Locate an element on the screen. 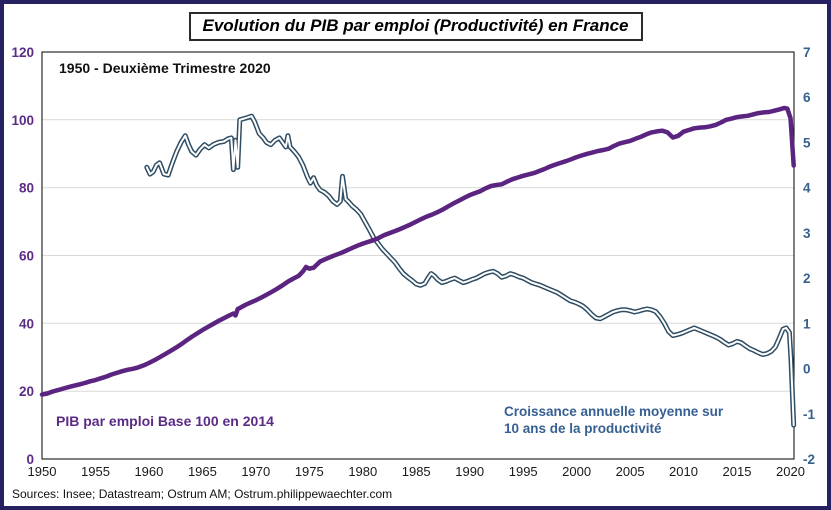 The width and height of the screenshot is (831, 510). x-axis-tick-label: 2005 is located at coordinates (630, 471).